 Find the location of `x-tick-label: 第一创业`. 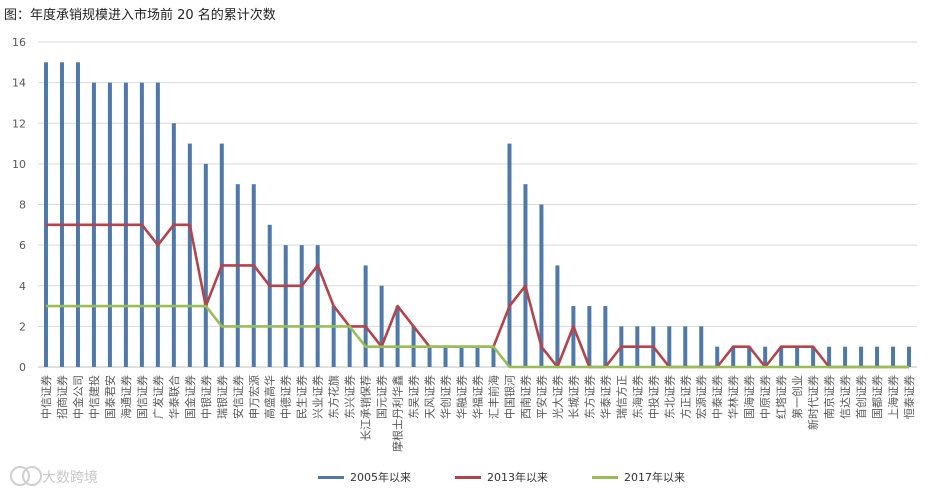

x-tick-label: 第一创业 is located at coordinates (797, 397).